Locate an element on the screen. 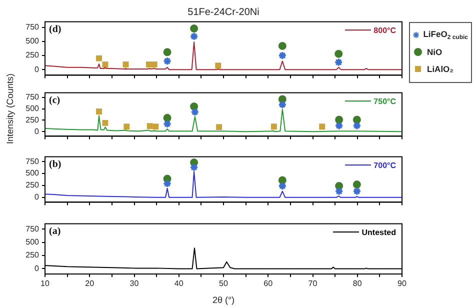 Image resolution: width=474 pixels, height=307 pixels. legend-label: LiFeO$_{2 cubic}$ is located at coordinates (445, 35).